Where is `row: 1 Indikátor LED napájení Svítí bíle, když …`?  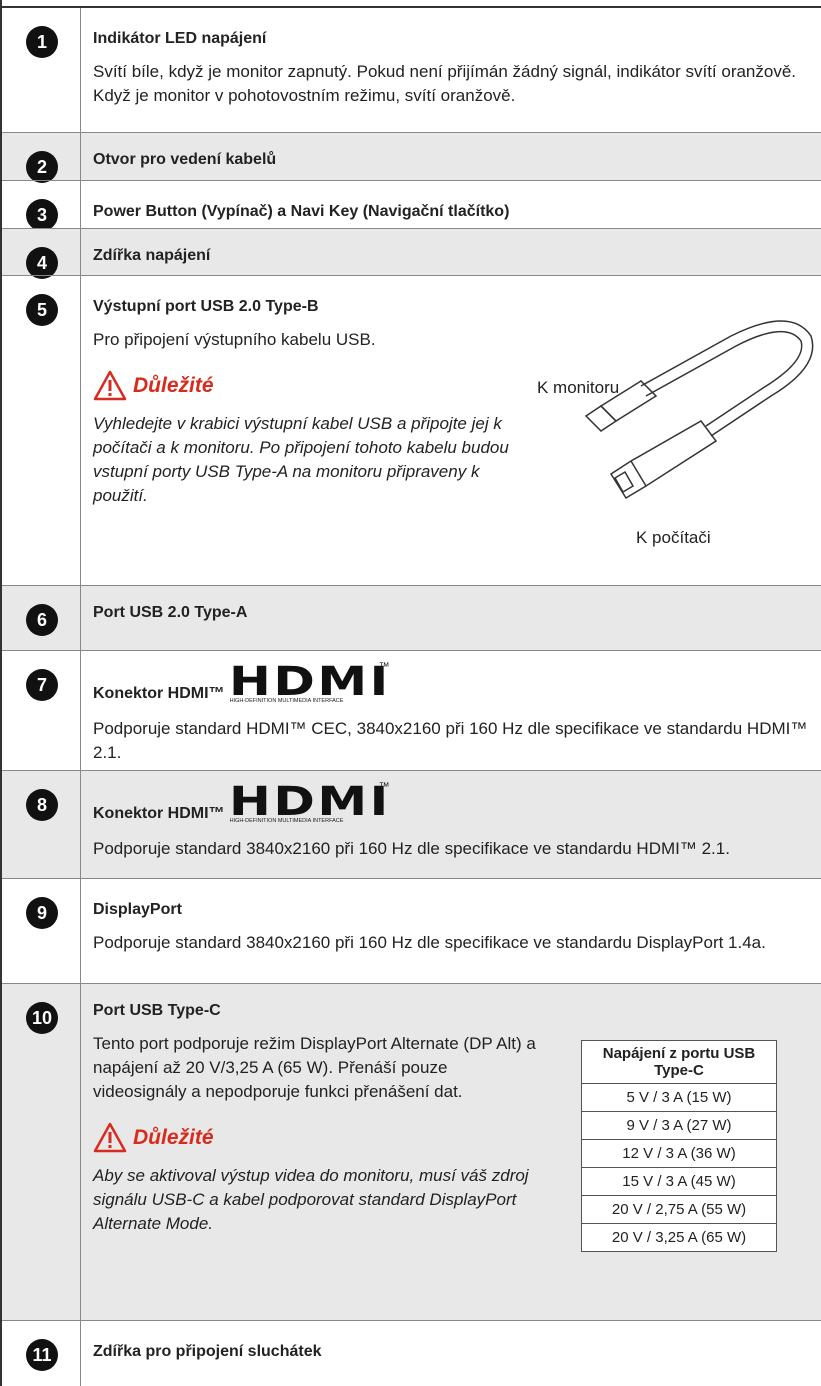 row: 1 Indikátor LED napájení Svítí bíle, když … is located at coordinates (411, 69).